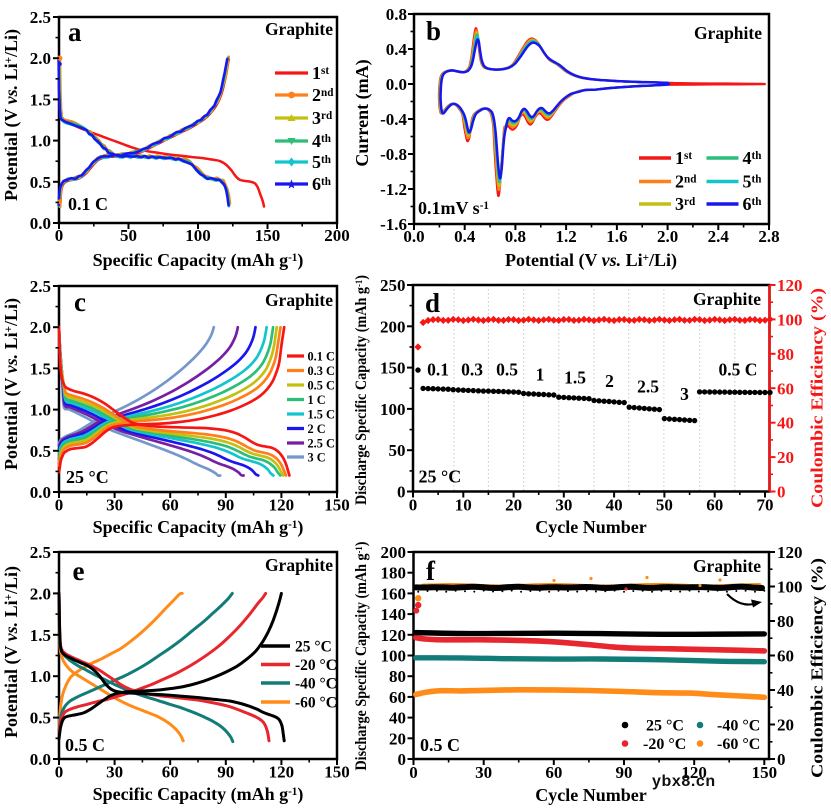 The width and height of the screenshot is (831, 809). Describe the element at coordinates (664, 505) in the screenshot. I see `svg-text: 50` at that location.